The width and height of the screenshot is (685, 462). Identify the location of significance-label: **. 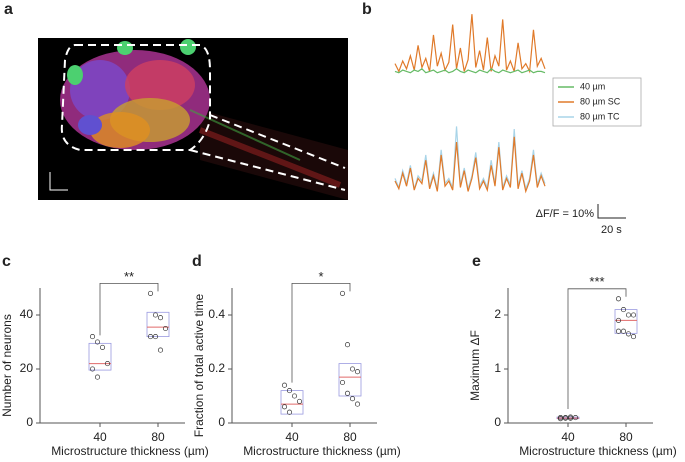
(129, 276).